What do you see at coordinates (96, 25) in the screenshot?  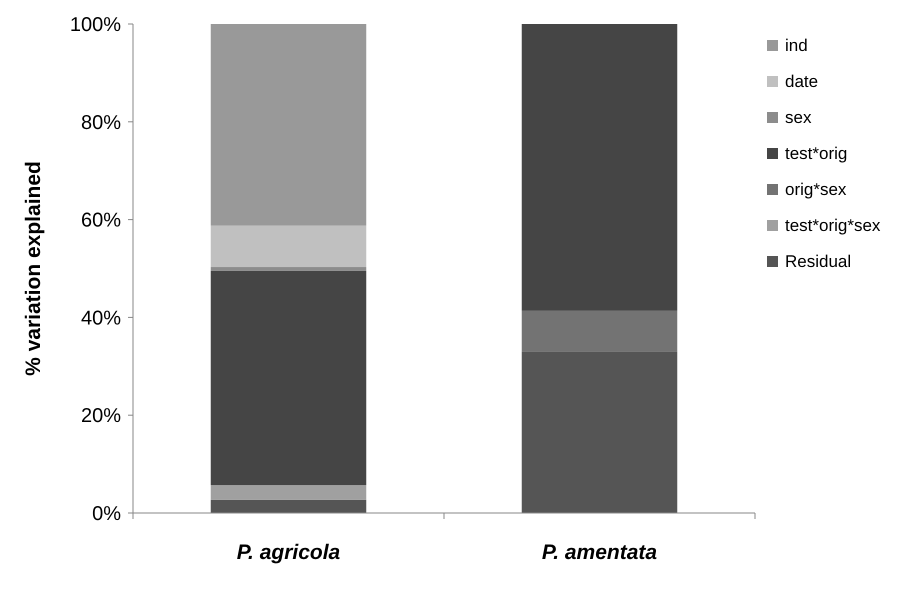 I see `y-tick-label: 100%` at bounding box center [96, 25].